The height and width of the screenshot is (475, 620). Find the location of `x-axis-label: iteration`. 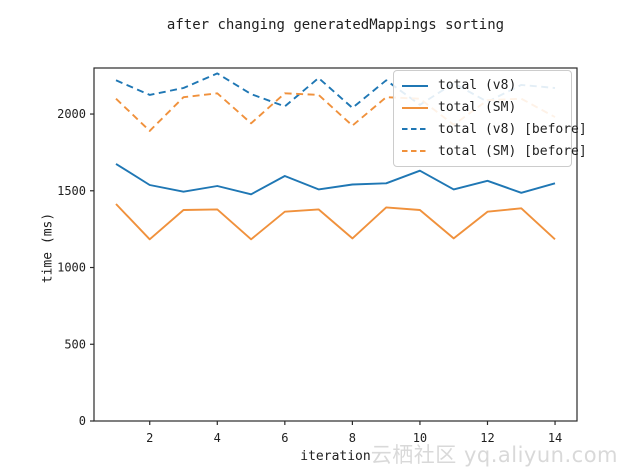

x-axis-label: iteration is located at coordinates (335, 456).